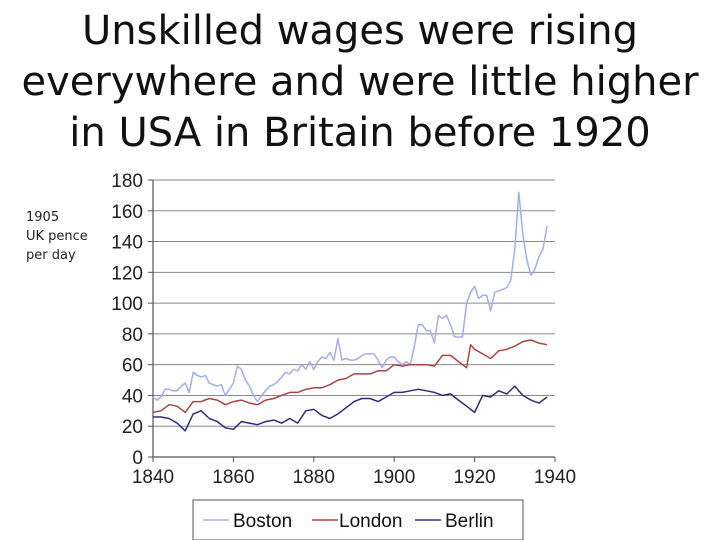 This screenshot has width=720, height=540. I want to click on y-tick-label: 120, so click(127, 273).